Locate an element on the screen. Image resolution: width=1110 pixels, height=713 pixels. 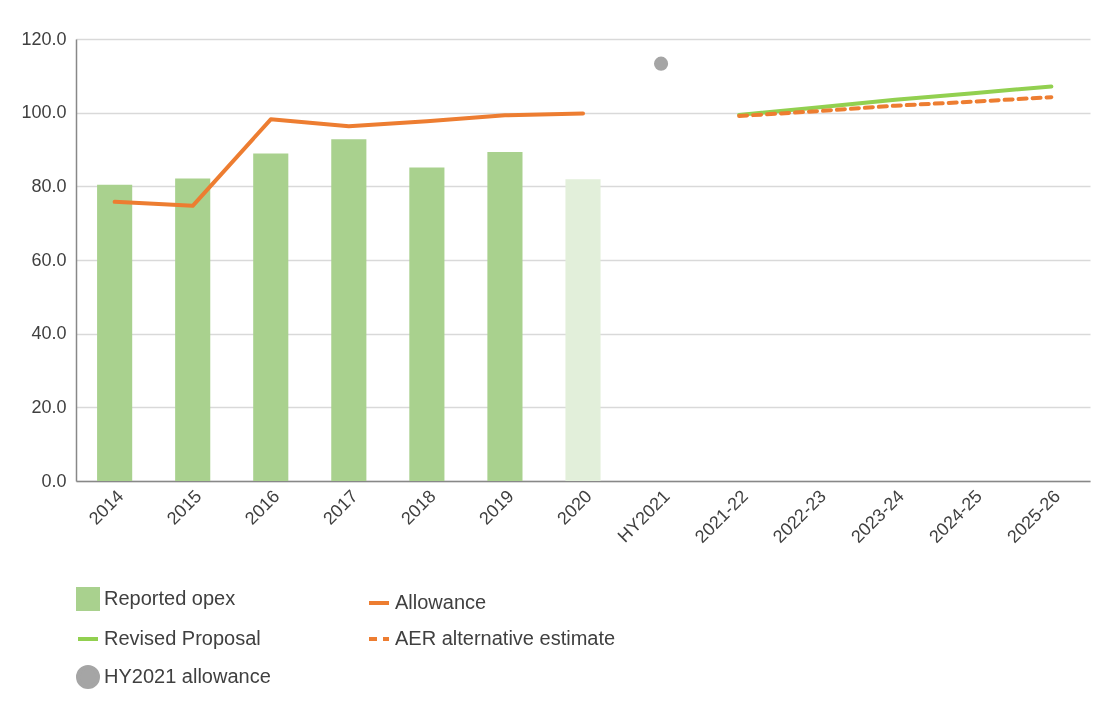
y-tick-label: 100.0 is located at coordinates (44, 112).